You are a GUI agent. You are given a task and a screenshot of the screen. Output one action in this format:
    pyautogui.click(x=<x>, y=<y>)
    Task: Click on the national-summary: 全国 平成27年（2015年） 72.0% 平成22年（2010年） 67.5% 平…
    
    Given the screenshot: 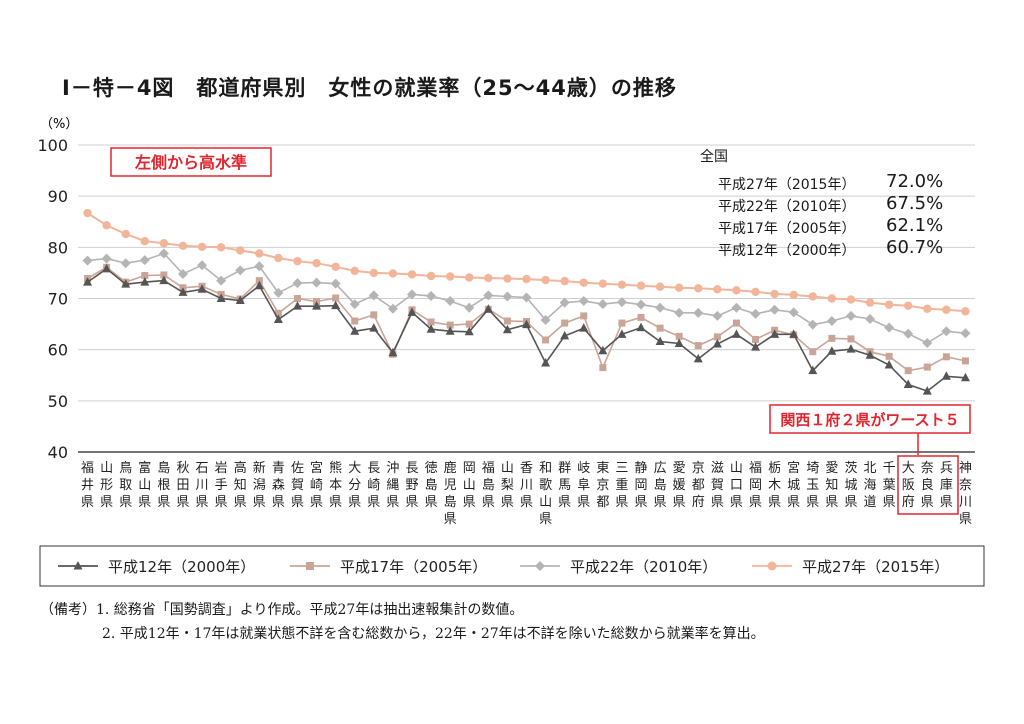 What is the action you would take?
    pyautogui.click(x=821, y=203)
    